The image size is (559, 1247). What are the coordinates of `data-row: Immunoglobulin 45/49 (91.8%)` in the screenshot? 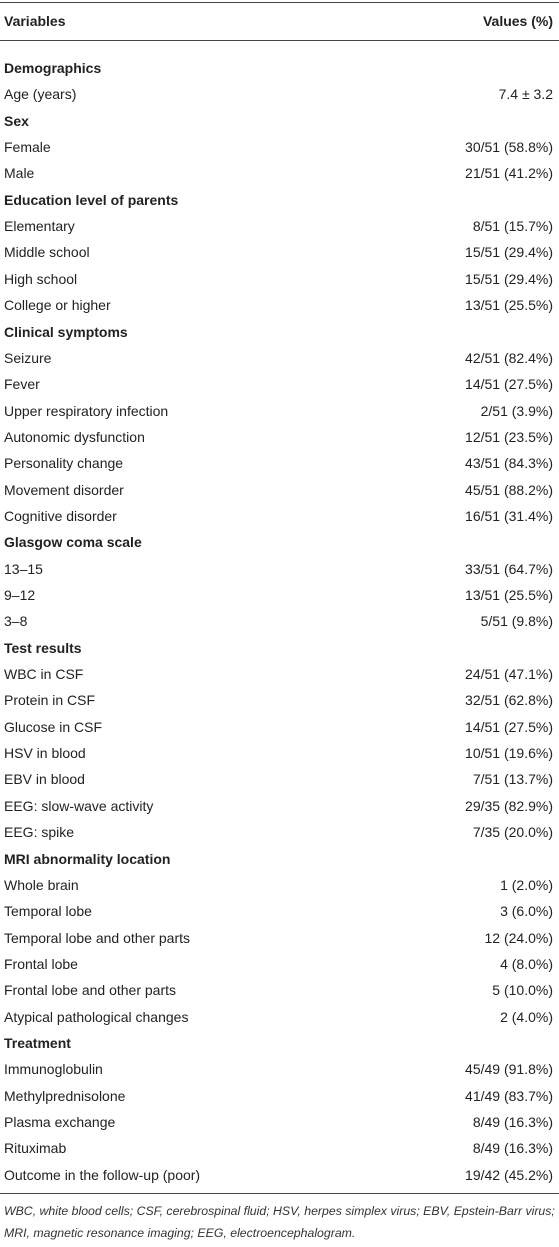 It's located at (279, 1069).